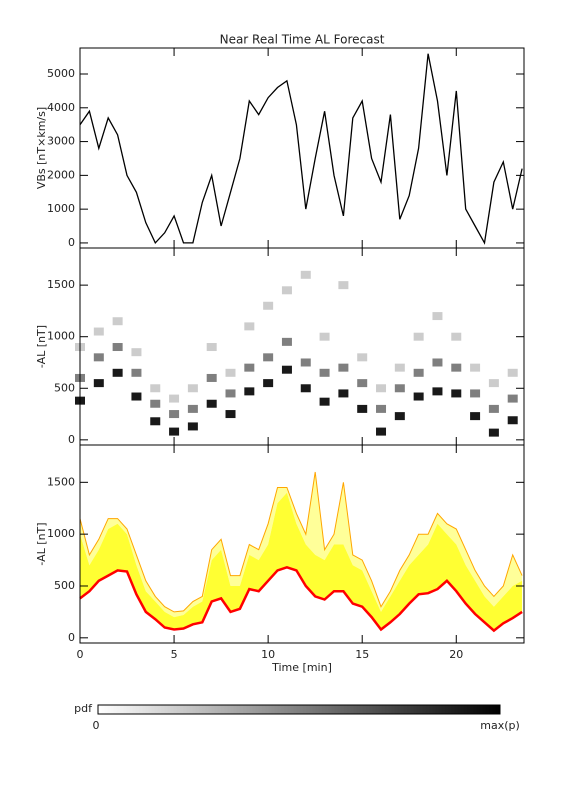 The height and width of the screenshot is (792, 576). I want to click on y-tick-label: 3000, so click(61, 141).